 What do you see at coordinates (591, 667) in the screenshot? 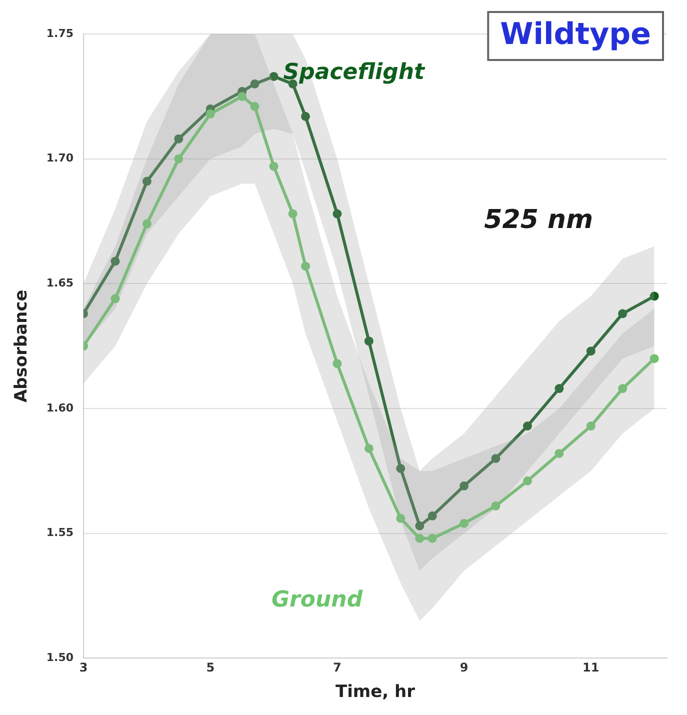
I see `x-tick-label: 11` at bounding box center [591, 667].